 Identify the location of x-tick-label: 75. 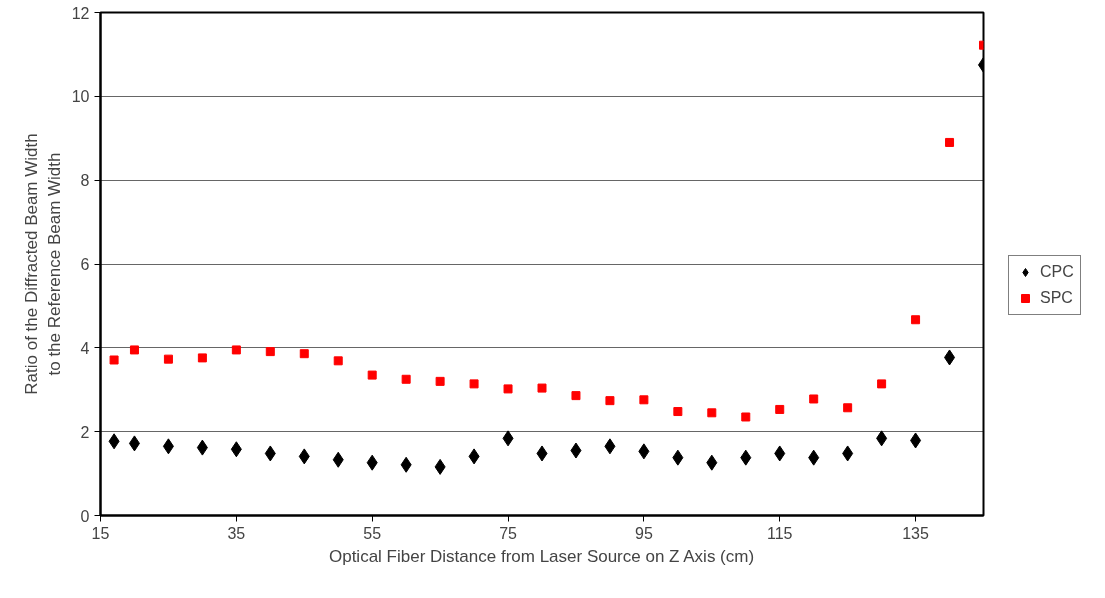
(508, 533).